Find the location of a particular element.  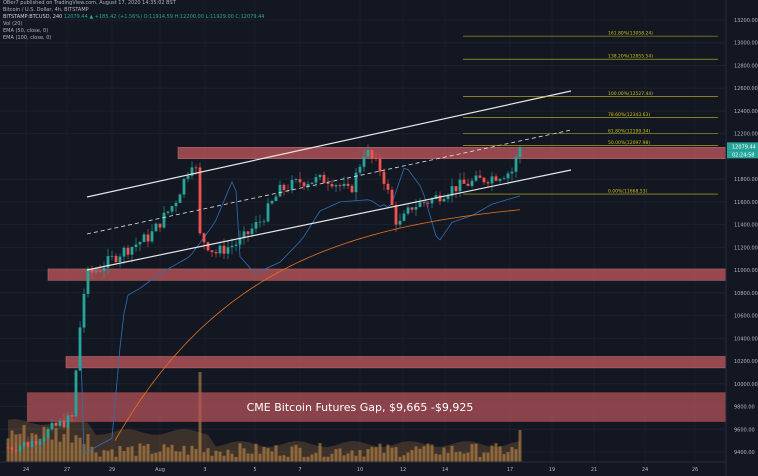

price-tick-label: 11200.00 is located at coordinates (746, 248).